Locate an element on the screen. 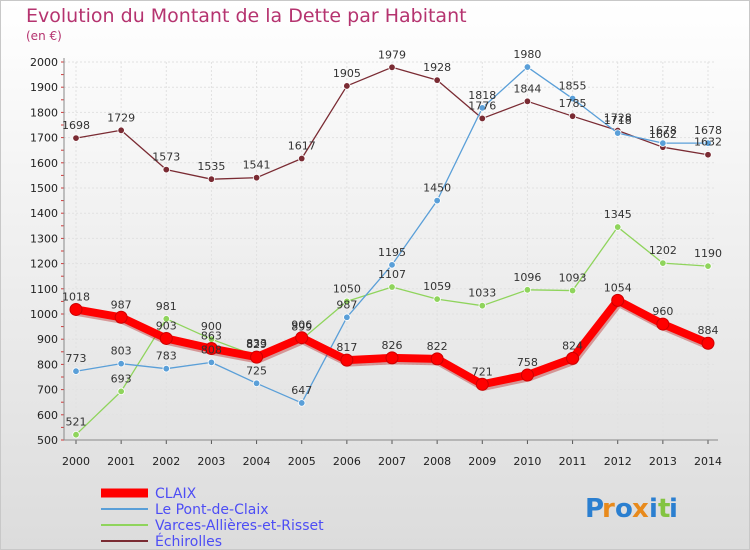  data-label: 1928 is located at coordinates (437, 67).